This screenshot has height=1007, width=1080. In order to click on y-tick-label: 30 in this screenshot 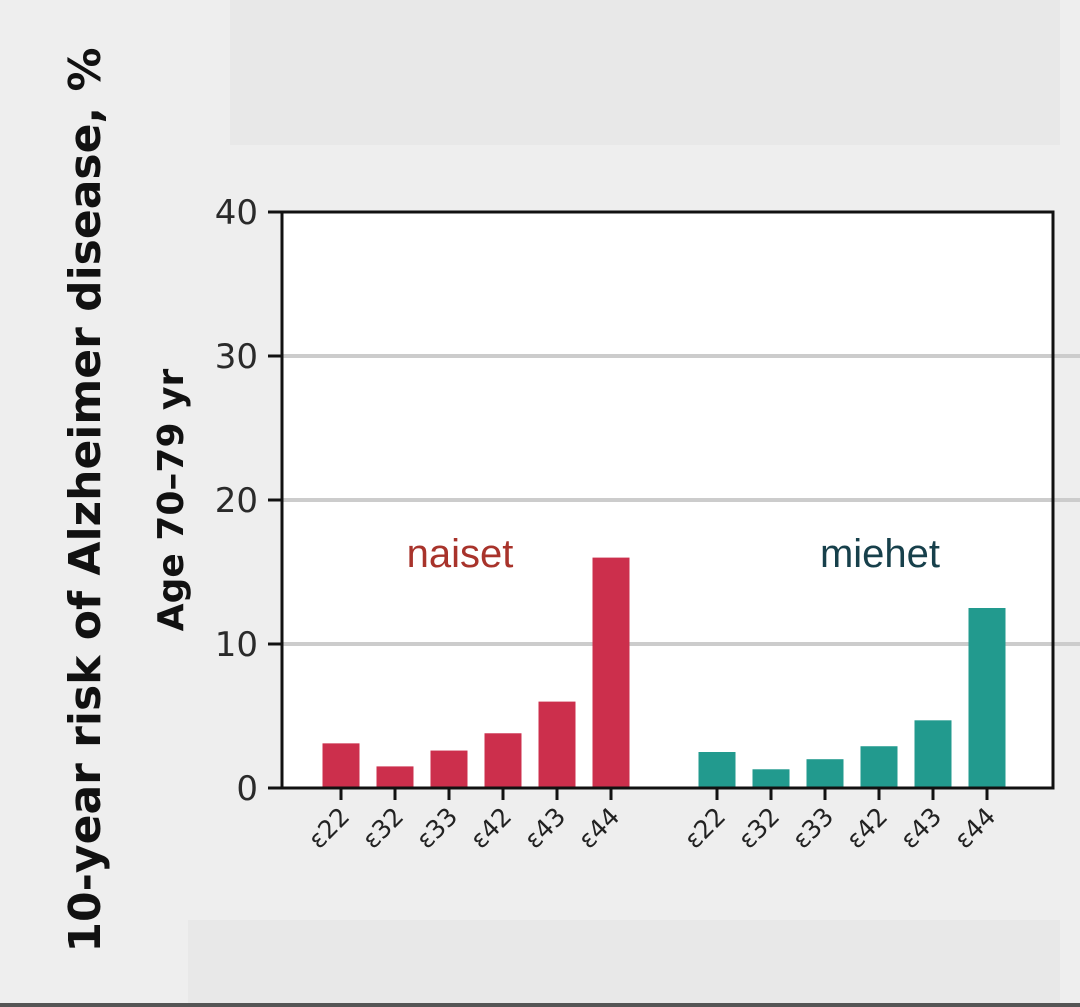, I will do `click(236, 357)`.